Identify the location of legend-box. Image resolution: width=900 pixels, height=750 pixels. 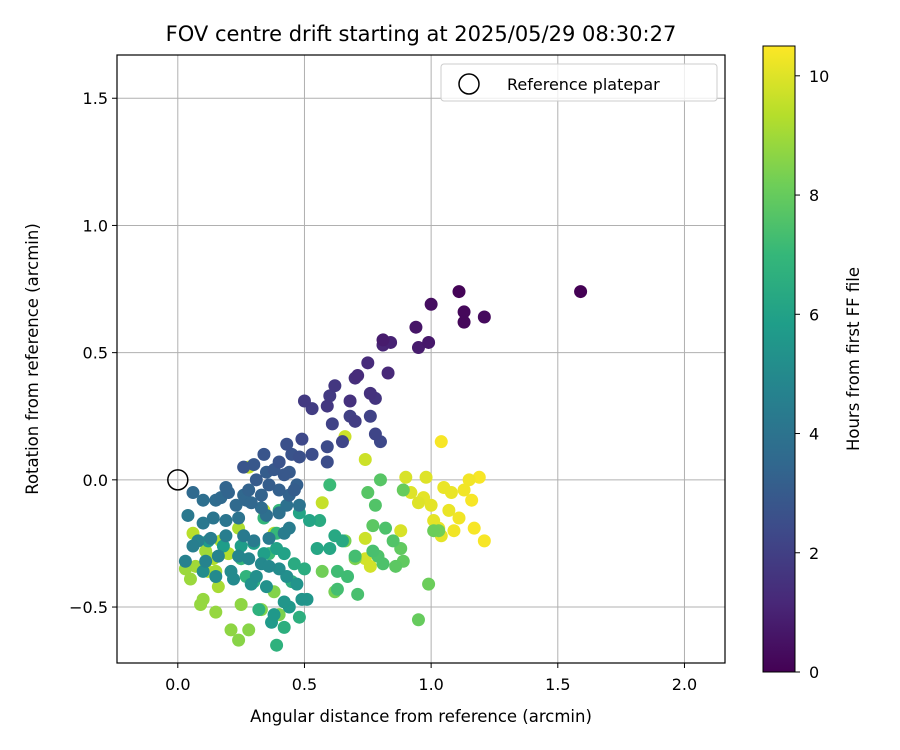
(579, 82).